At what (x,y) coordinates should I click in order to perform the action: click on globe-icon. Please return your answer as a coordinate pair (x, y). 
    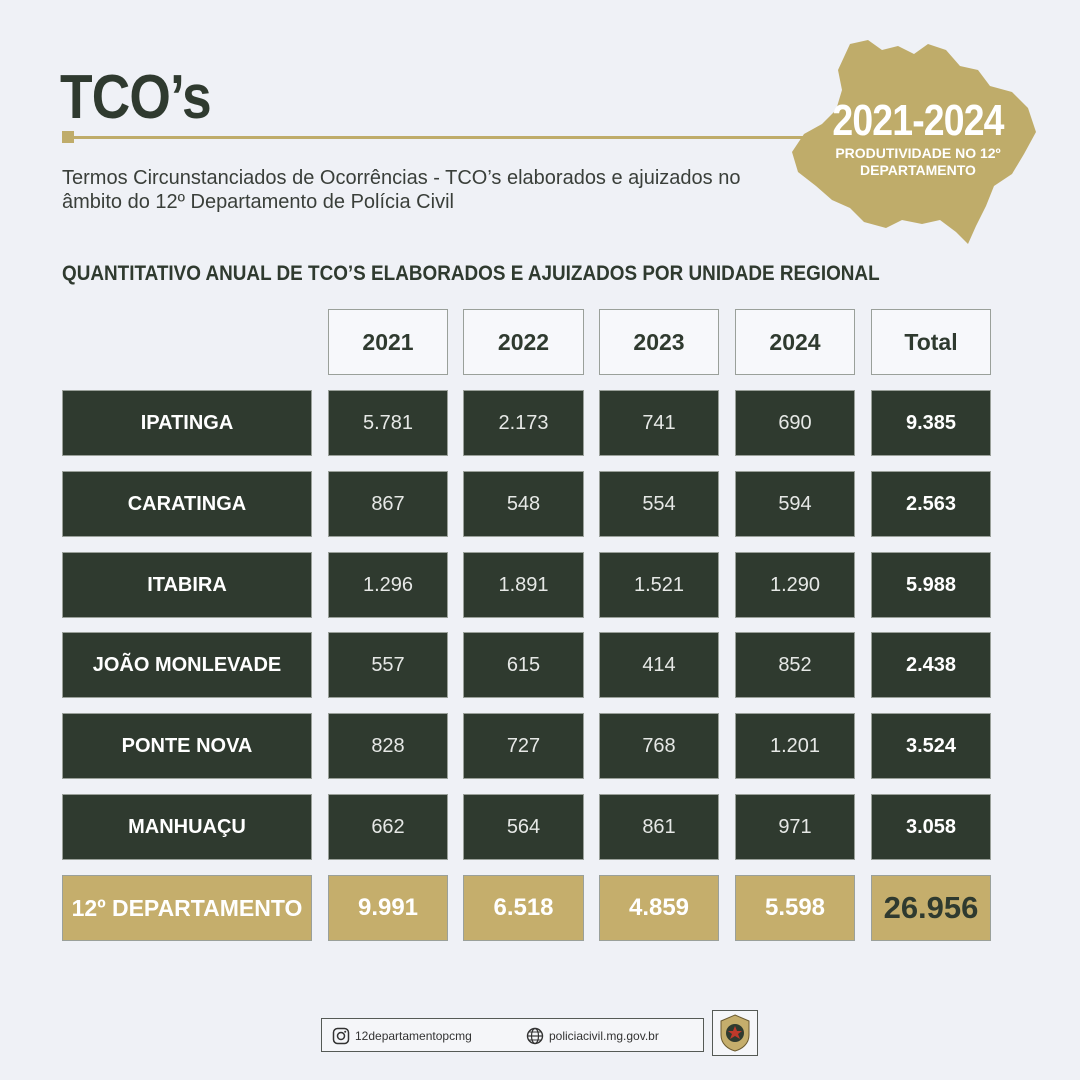
    Looking at the image, I should click on (535, 1036).